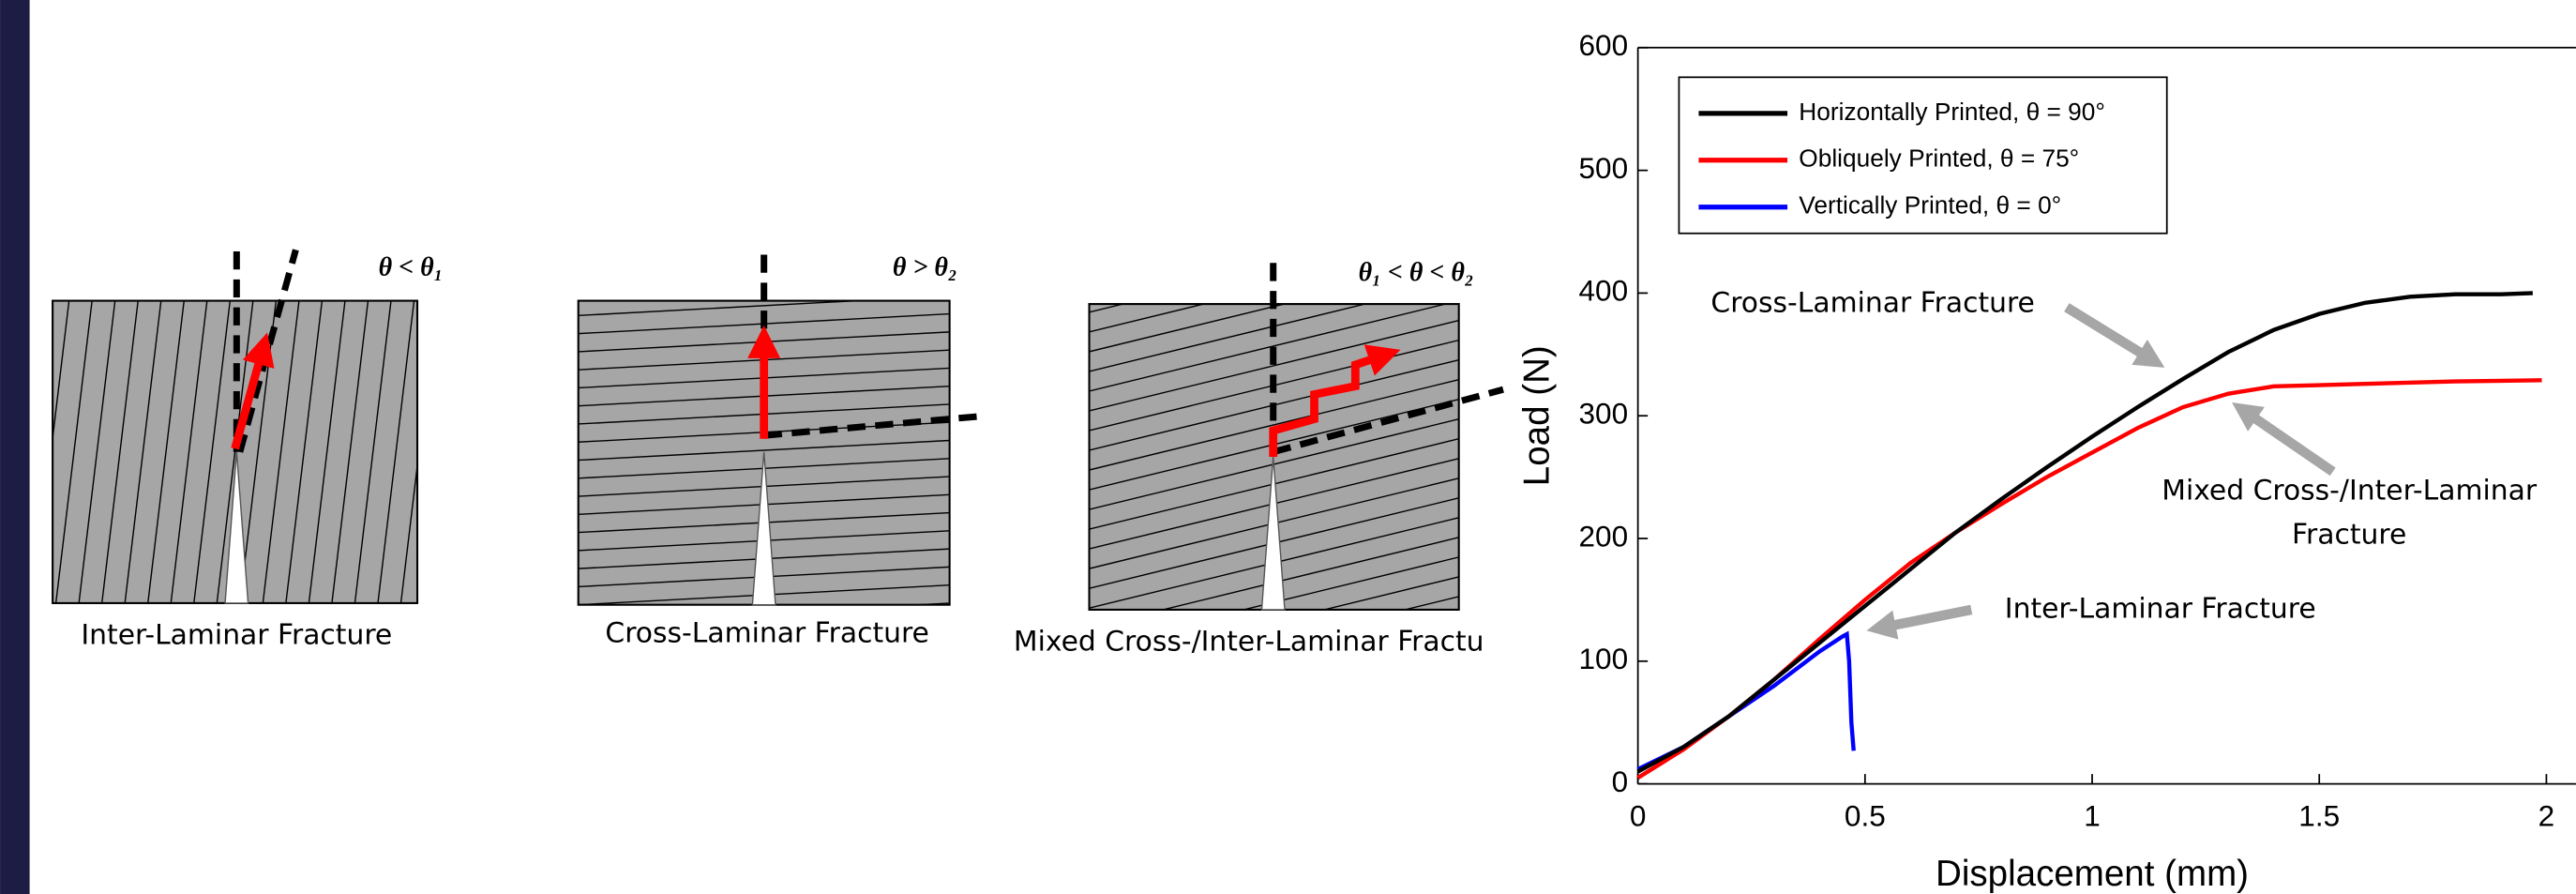 The height and width of the screenshot is (894, 2576). Describe the element at coordinates (925, 268) in the screenshot. I see `condition: θ > θ₂` at that location.